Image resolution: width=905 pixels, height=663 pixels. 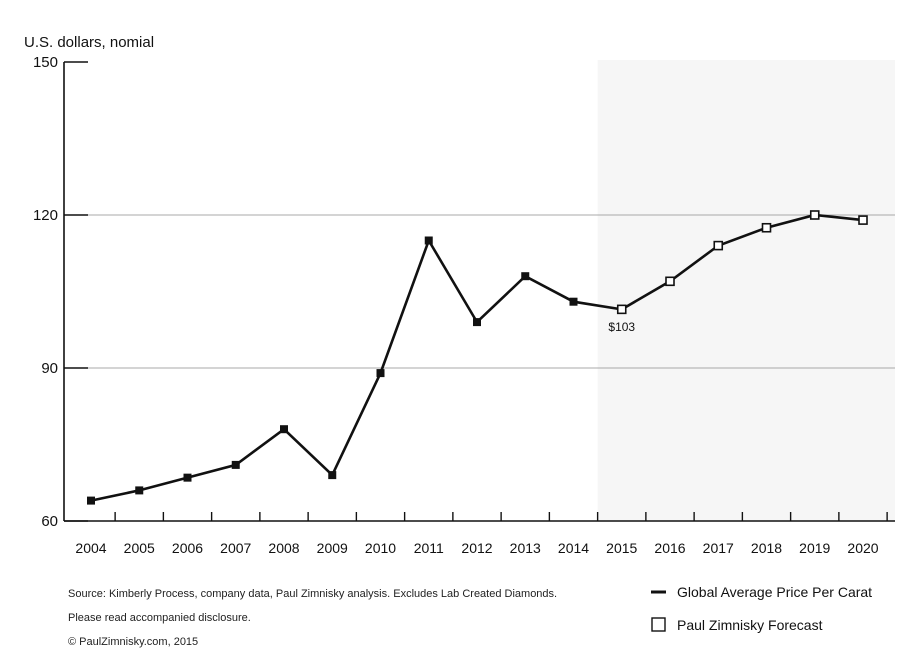 What do you see at coordinates (283, 548) in the screenshot?
I see `x-tick-label-2008: 2008` at bounding box center [283, 548].